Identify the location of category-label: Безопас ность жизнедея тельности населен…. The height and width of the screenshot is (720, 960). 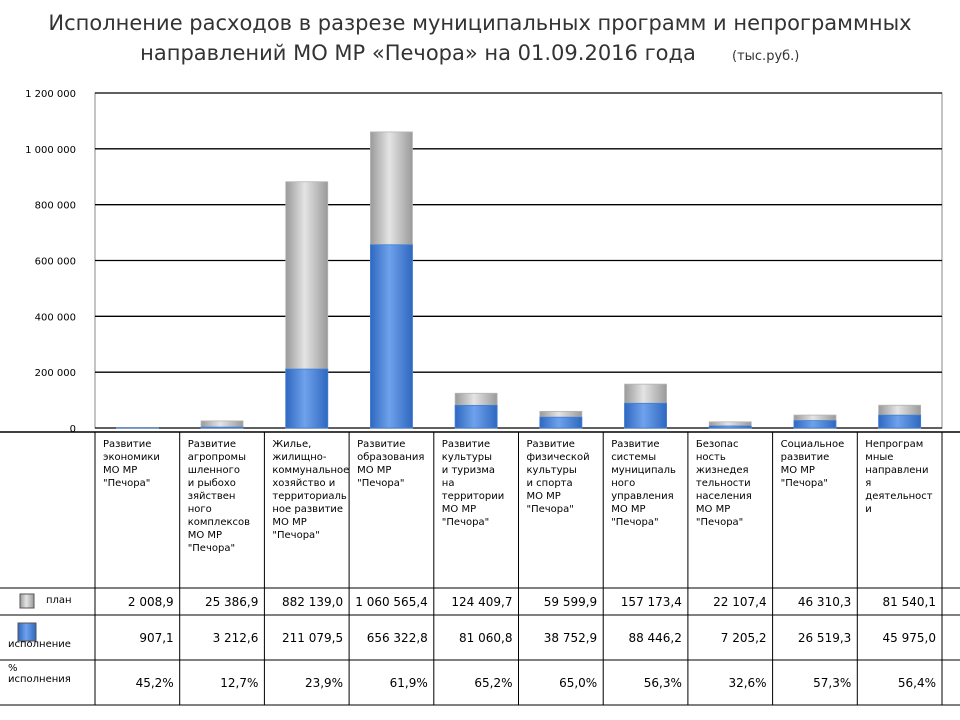
(723, 483).